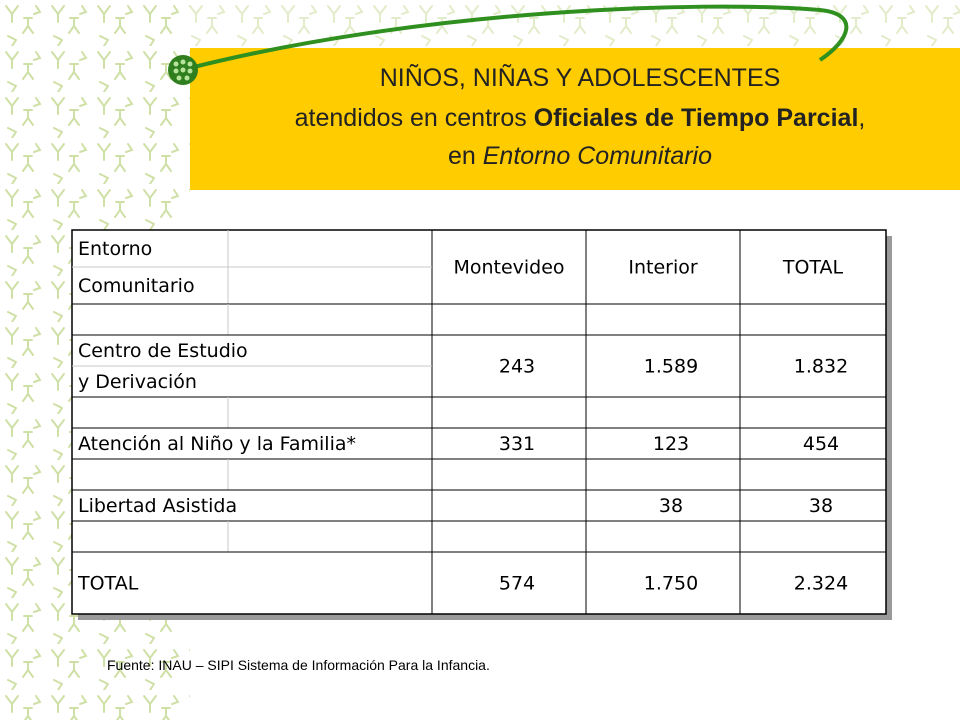 The height and width of the screenshot is (720, 960). I want to click on cell-value: 1.832, so click(821, 367).